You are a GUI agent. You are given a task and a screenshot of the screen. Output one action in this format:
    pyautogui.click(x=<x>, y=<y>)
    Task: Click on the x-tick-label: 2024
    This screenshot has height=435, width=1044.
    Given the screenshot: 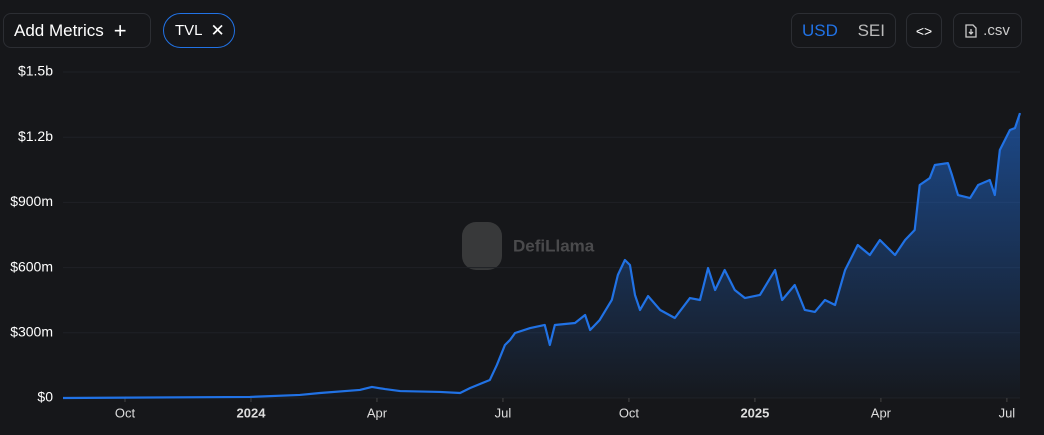 What is the action you would take?
    pyautogui.click(x=252, y=412)
    